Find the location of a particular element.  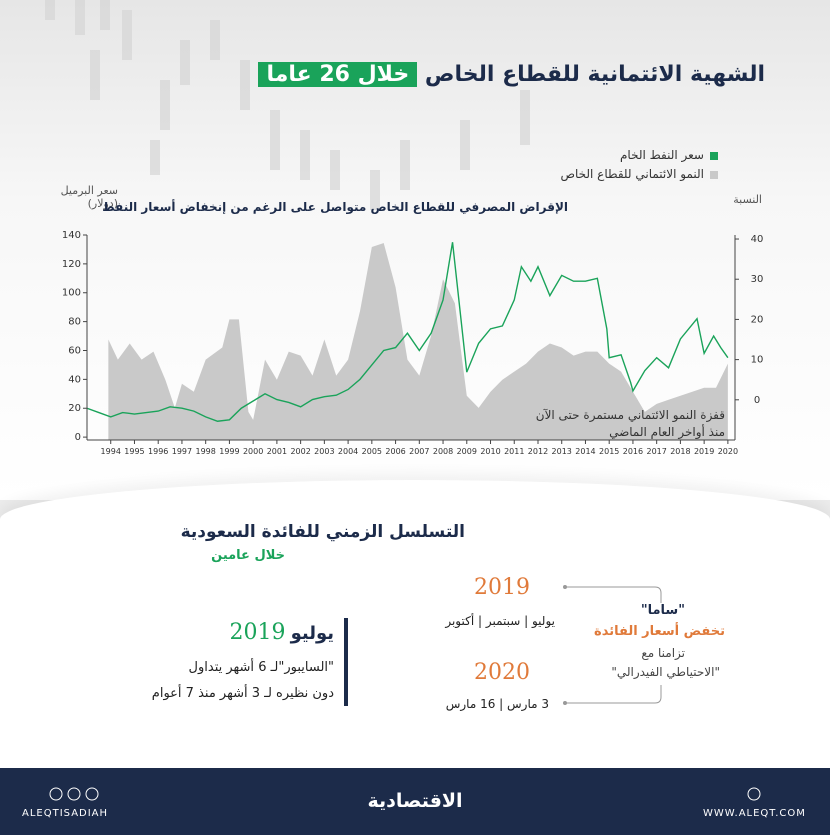

fed: "الاحتياطي الفيدرالي" is located at coordinates (665, 672).